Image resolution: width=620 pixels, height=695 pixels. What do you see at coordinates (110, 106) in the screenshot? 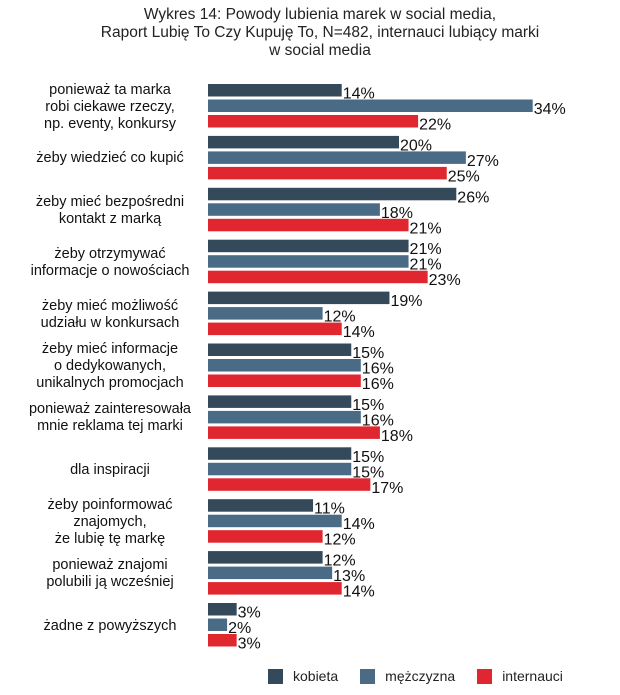
I see `category-label-line: robi ciekawe rzeczy,` at bounding box center [110, 106].